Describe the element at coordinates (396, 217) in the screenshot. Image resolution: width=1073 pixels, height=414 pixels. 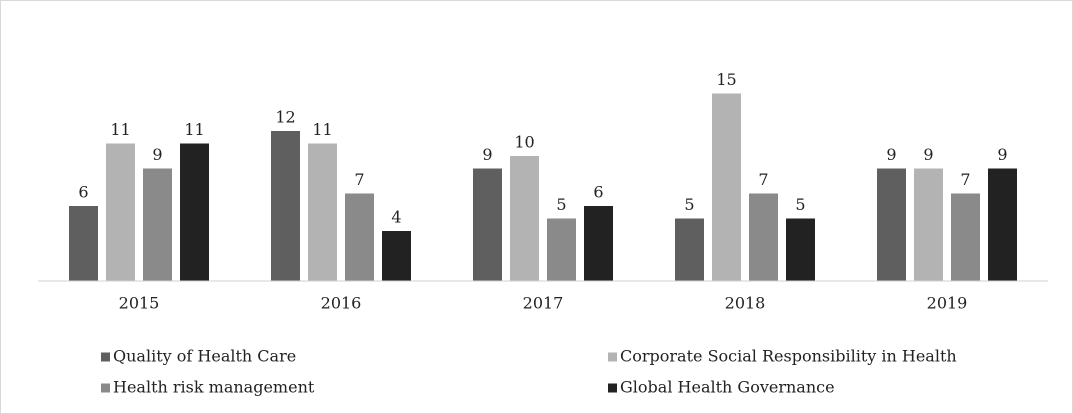
I see `data-label: 4` at that location.